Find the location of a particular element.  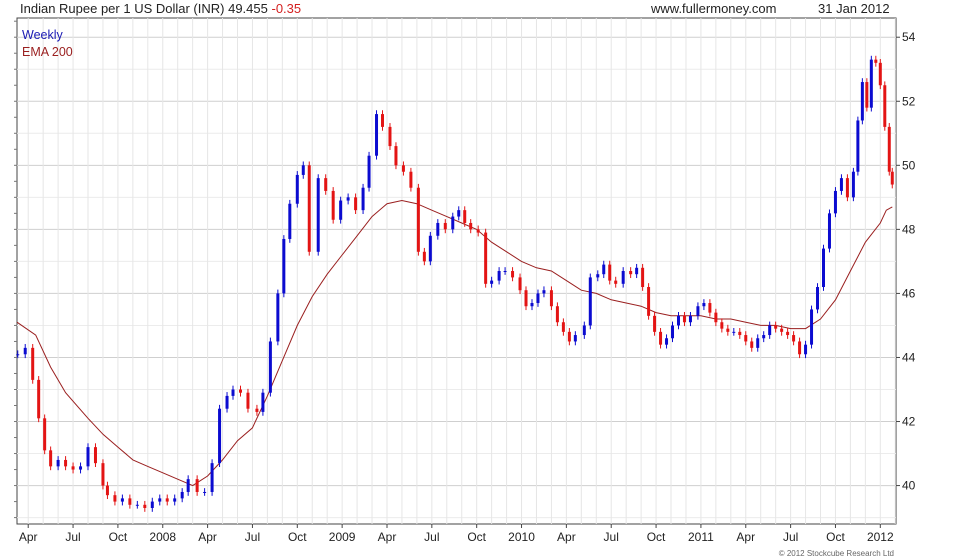

website-label: www.fullermoney.com is located at coordinates (714, 8).